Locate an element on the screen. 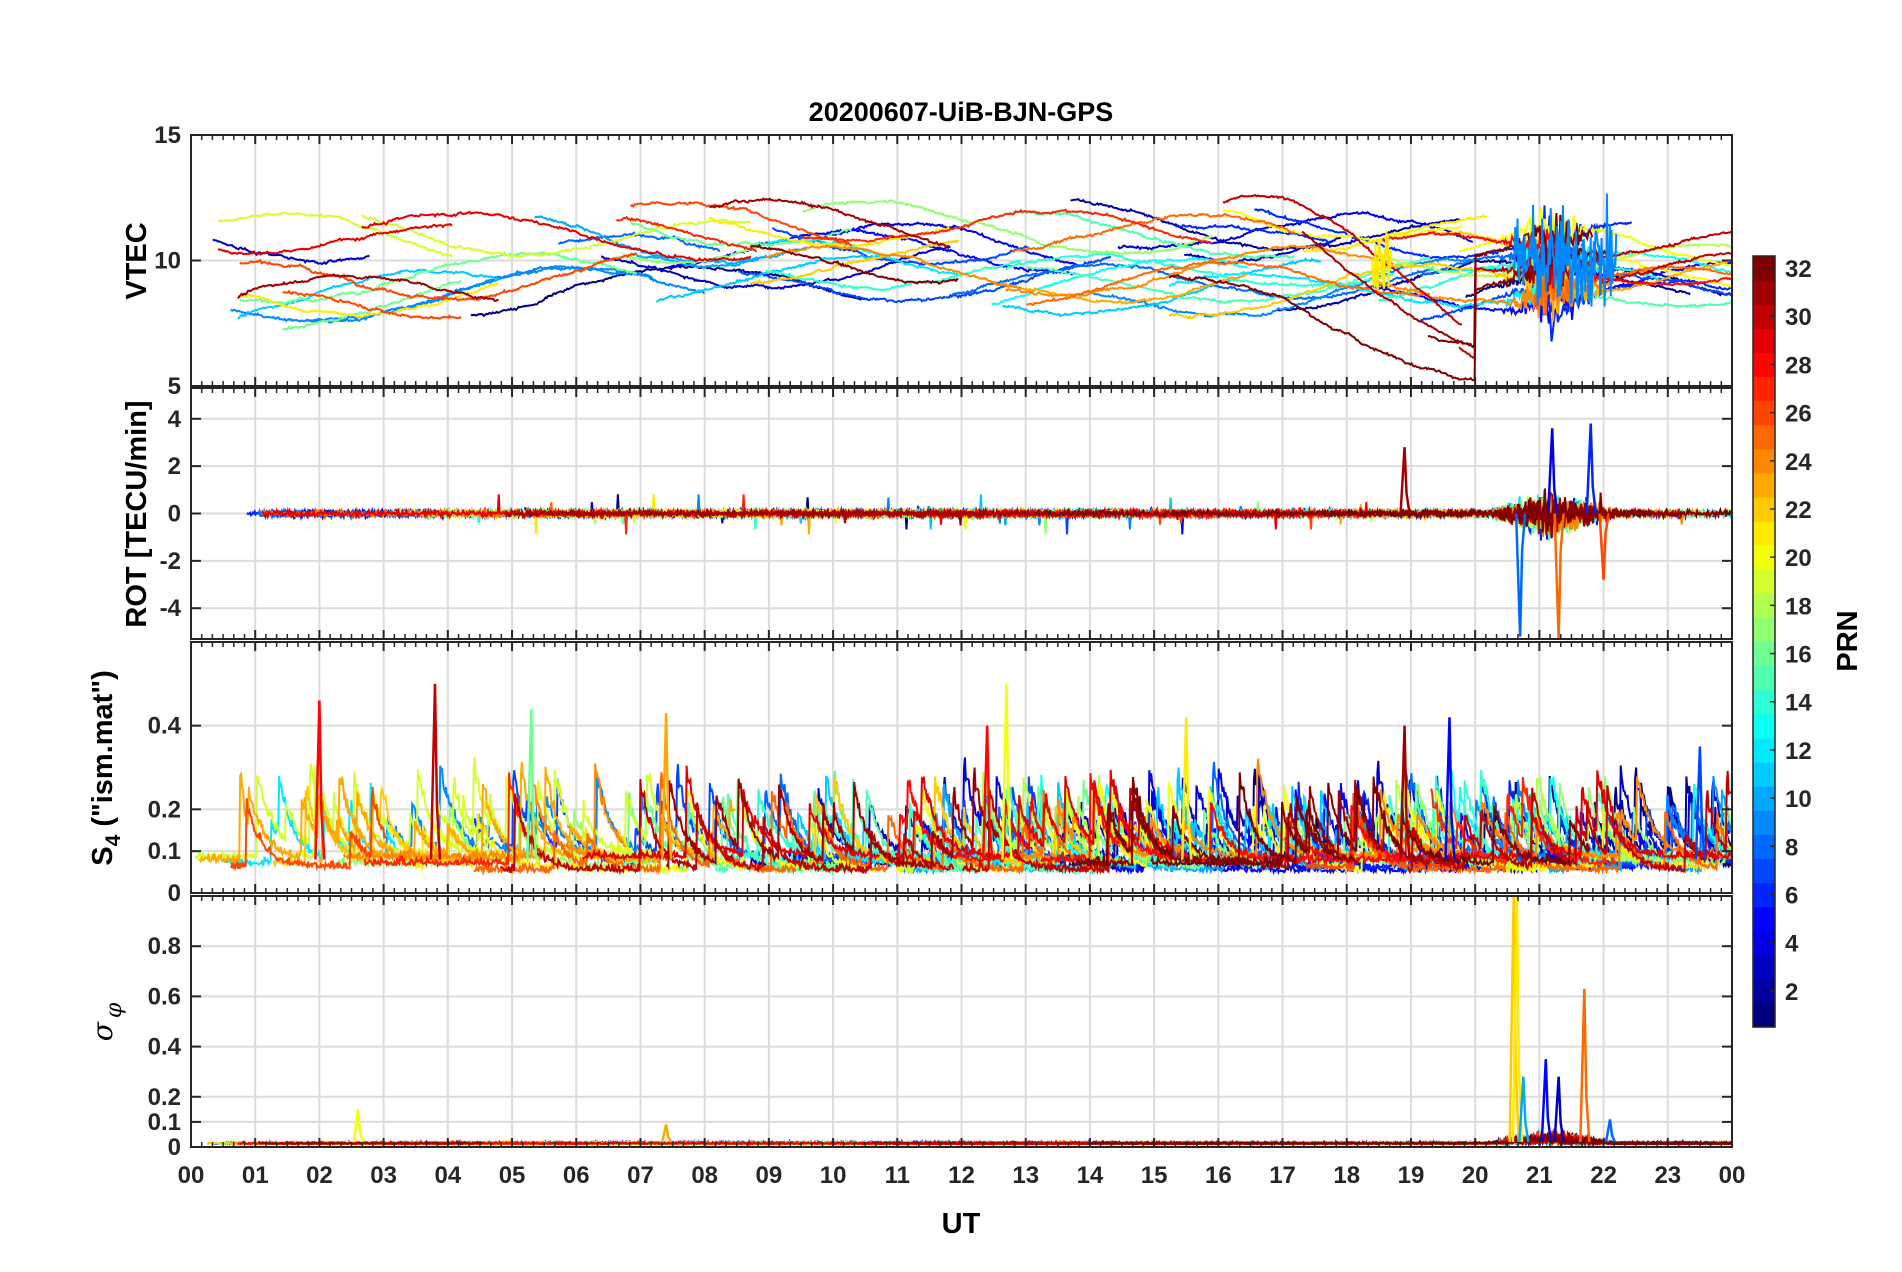  x-tick-label: 18 is located at coordinates (1346, 1175).